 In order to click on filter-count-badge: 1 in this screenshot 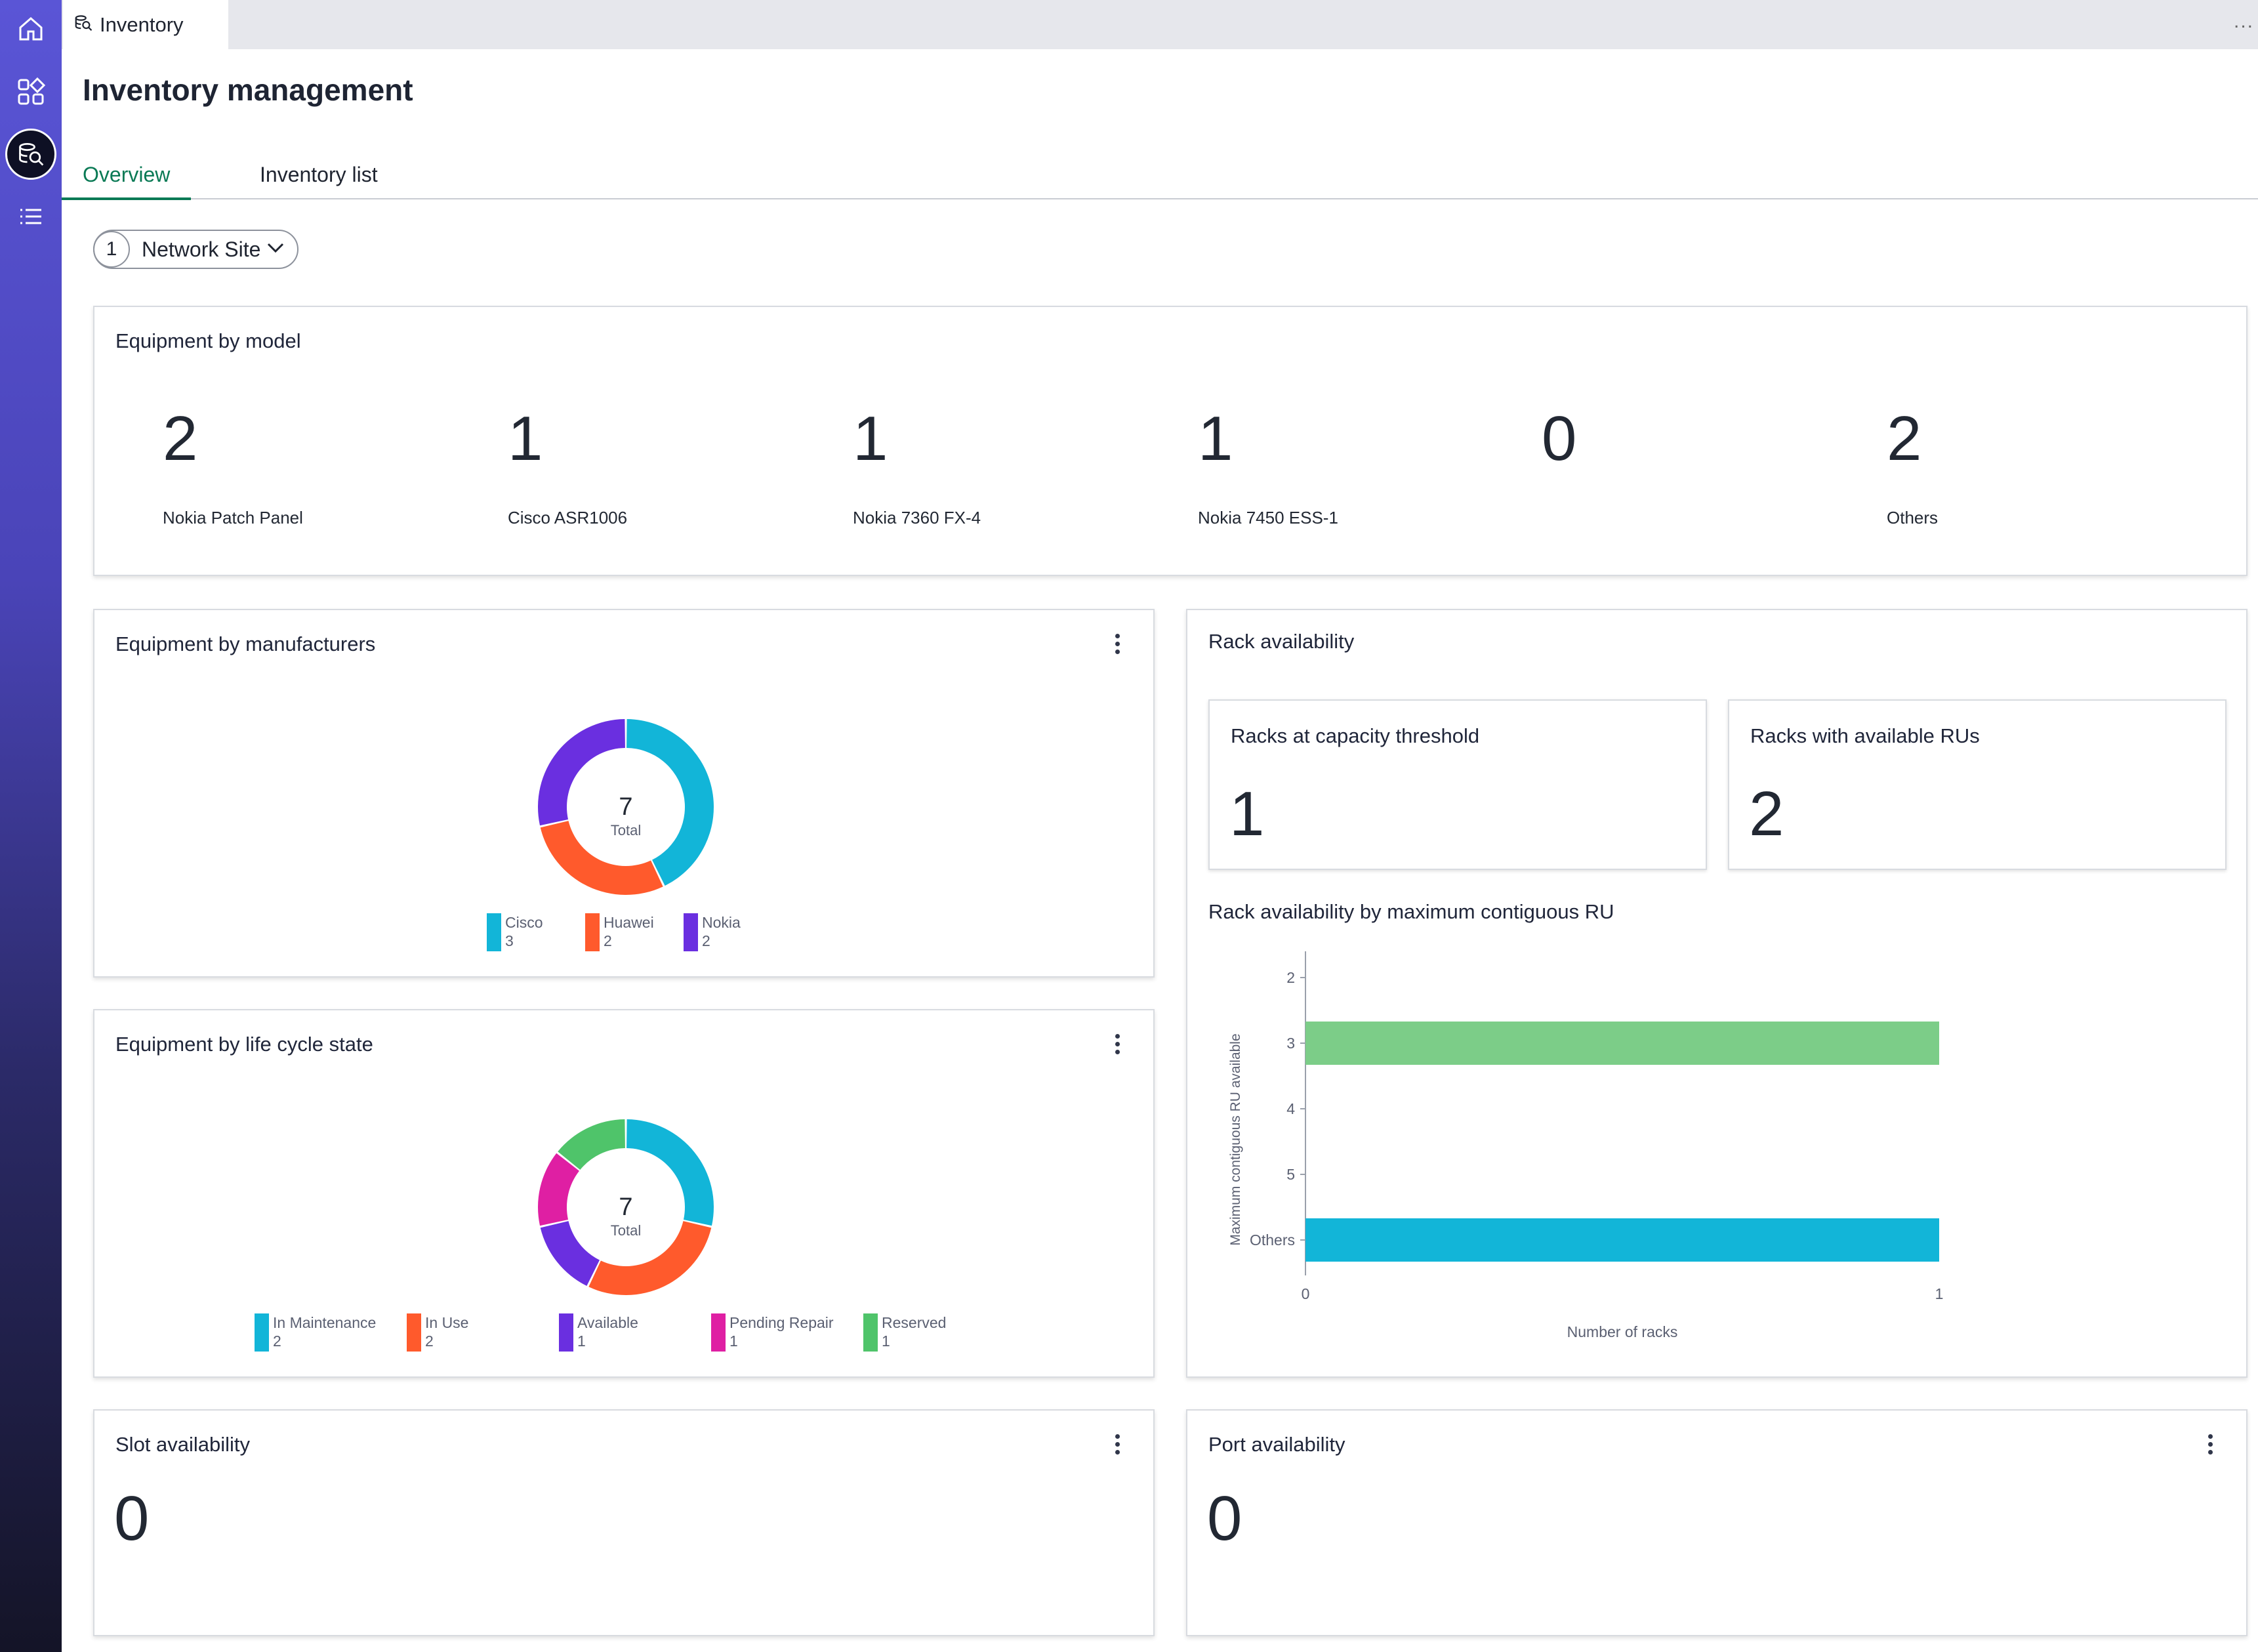, I will do `click(112, 249)`.